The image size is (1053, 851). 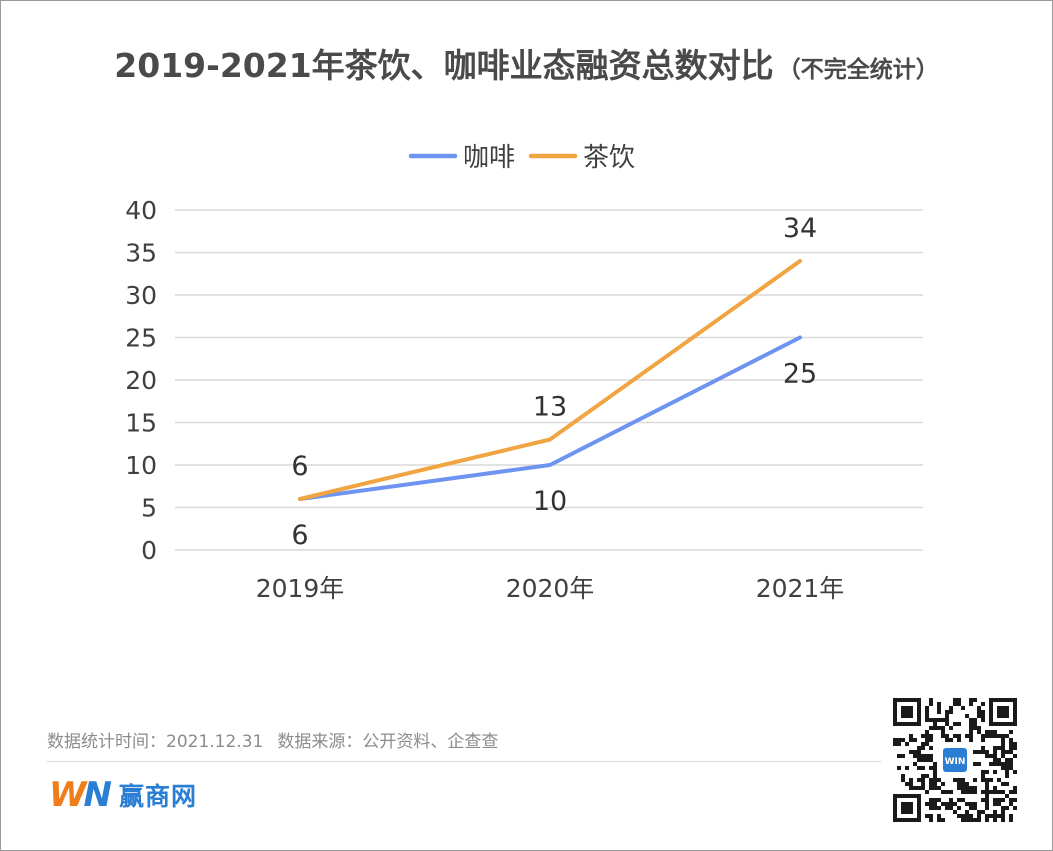 What do you see at coordinates (800, 588) in the screenshot?
I see `x-tick-label: 2021年` at bounding box center [800, 588].